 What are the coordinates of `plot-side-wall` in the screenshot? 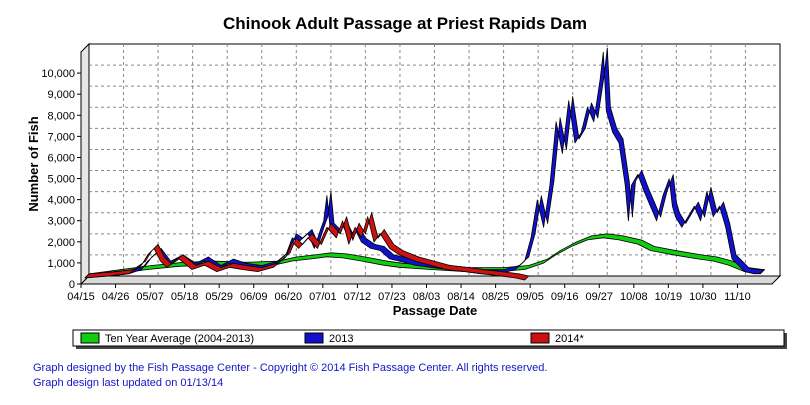 It's located at (85, 164).